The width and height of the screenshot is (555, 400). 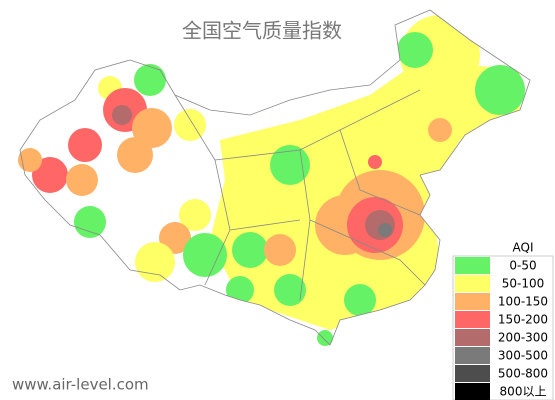 I want to click on legend-label: 50-100, so click(x=523, y=284).